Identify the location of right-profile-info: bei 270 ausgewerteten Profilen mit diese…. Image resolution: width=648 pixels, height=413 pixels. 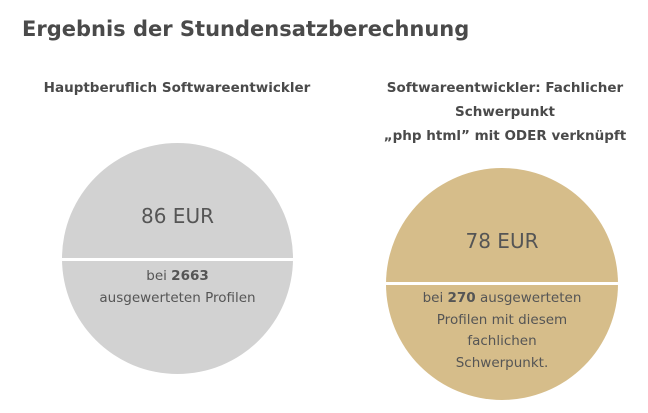
(502, 331).